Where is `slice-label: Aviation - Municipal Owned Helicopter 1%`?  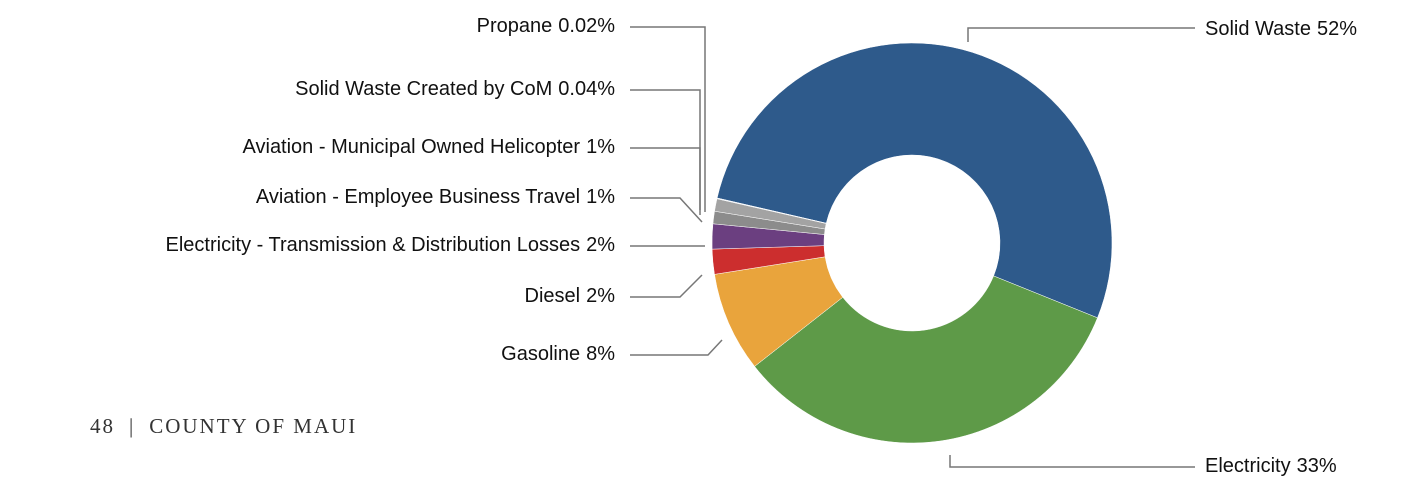
slice-label: Aviation - Municipal Owned Helicopter 1% is located at coordinates (429, 147).